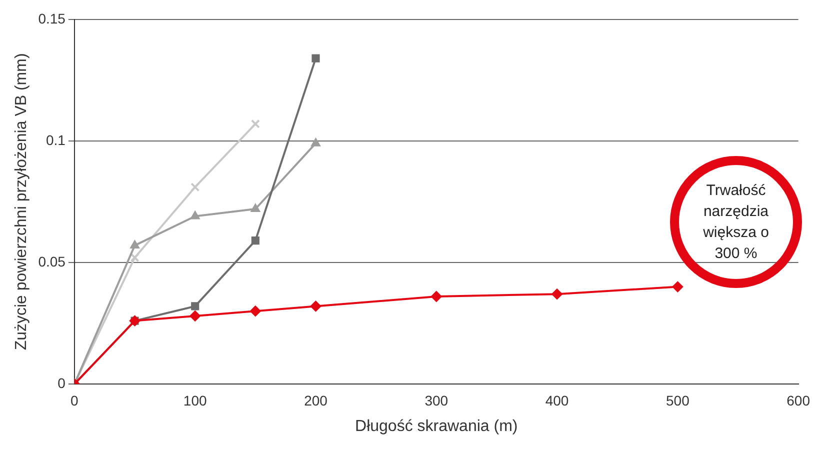 The height and width of the screenshot is (450, 823). Describe the element at coordinates (74, 400) in the screenshot. I see `x-tick-label: 0` at that location.